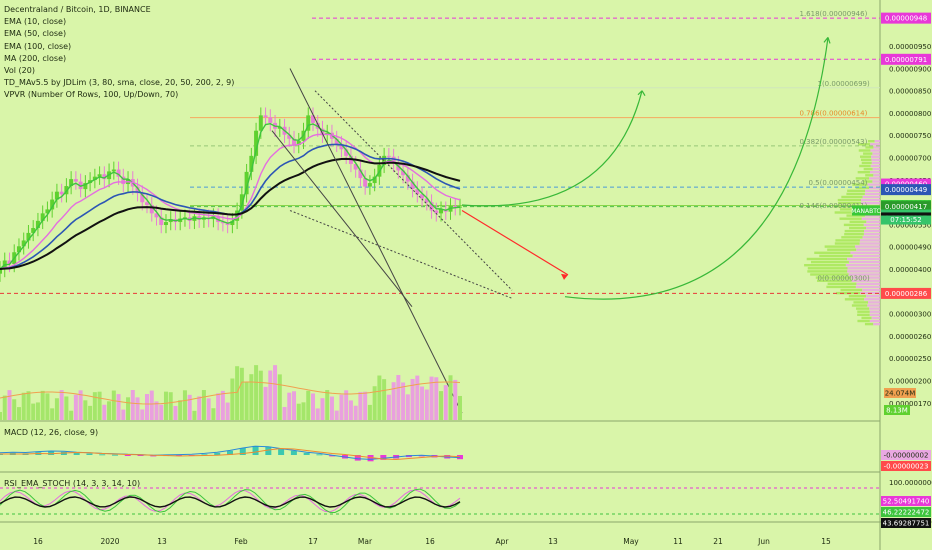 The width and height of the screenshot is (932, 550). What do you see at coordinates (906, 467) in the screenshot?
I see `macd-value-label: -0.00000023` at bounding box center [906, 467].